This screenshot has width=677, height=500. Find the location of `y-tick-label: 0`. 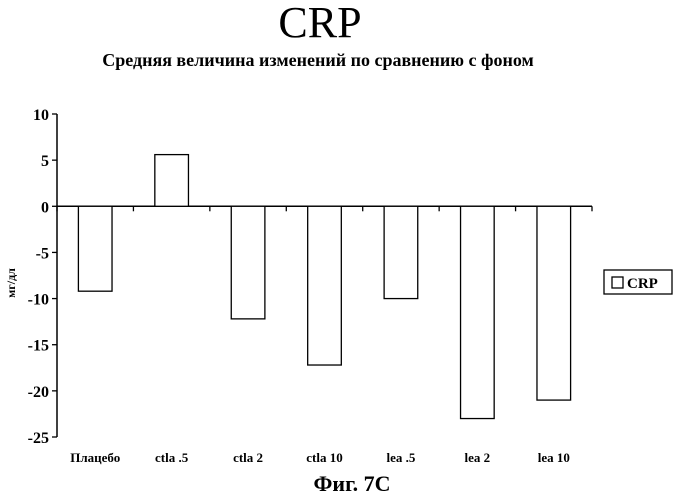

y-tick-label: 0 is located at coordinates (45, 207).